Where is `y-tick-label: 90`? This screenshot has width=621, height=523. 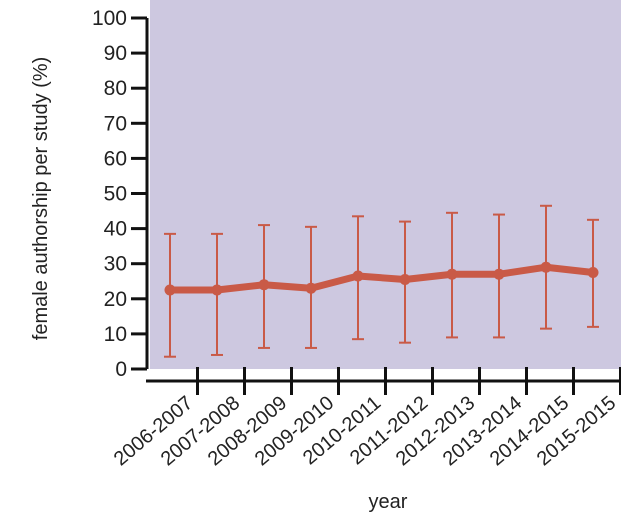
y-tick-label: 90 is located at coordinates (115, 53).